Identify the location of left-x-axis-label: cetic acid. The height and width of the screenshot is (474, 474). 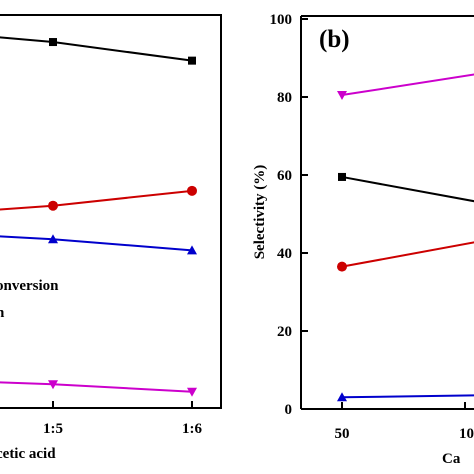
(28, 454).